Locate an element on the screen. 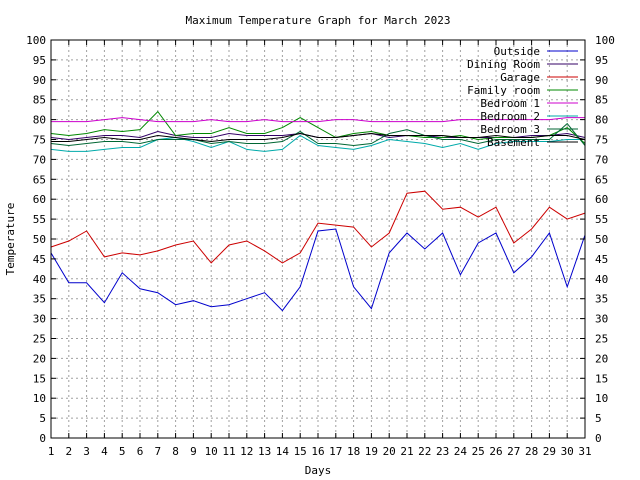 This screenshot has width=640, height=480. y-tick-label-left: 100 is located at coordinates (36, 40).